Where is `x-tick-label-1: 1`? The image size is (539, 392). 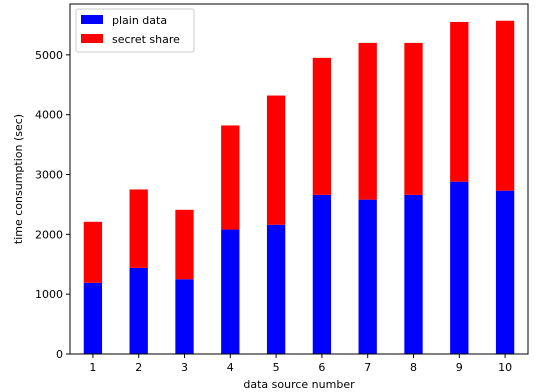
x-tick-label-1: 1 is located at coordinates (92, 367).